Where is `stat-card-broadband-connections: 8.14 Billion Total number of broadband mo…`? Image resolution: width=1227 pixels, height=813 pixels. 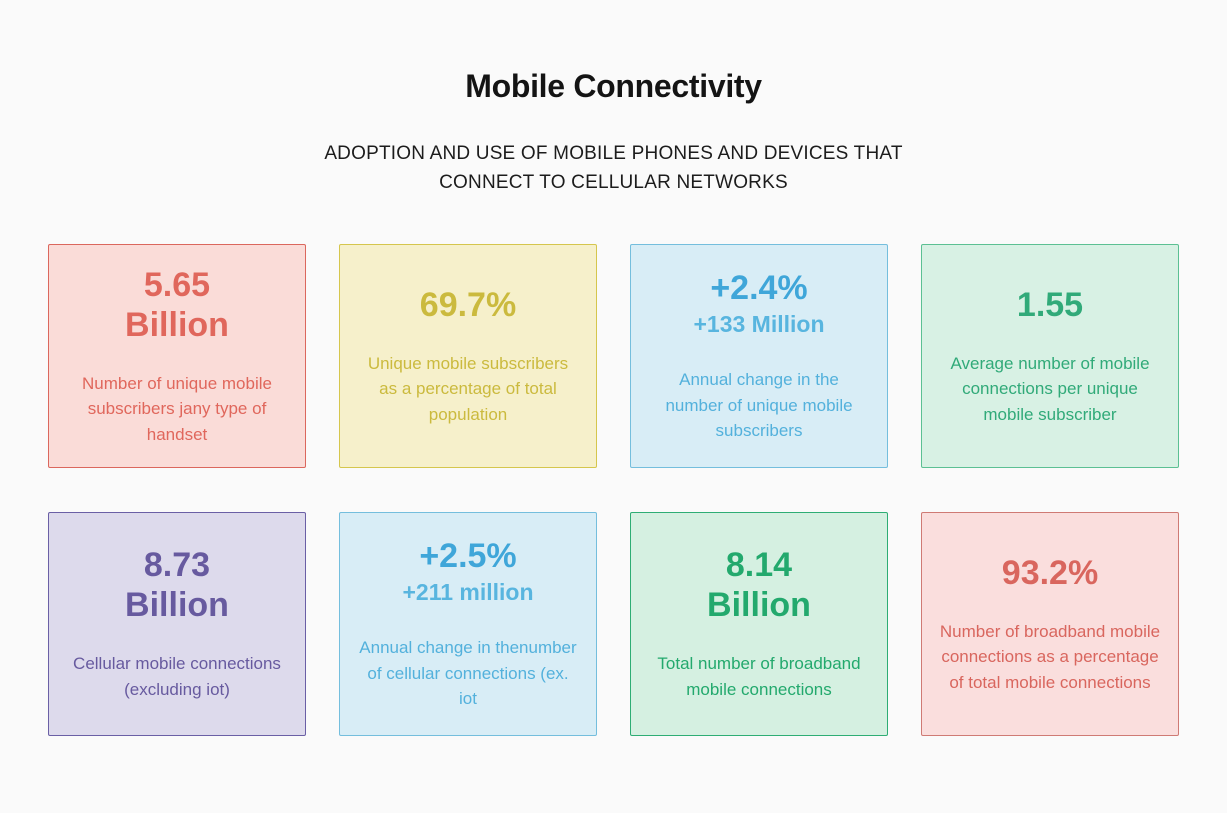 stat-card-broadband-connections: 8.14 Billion Total number of broadband mo… is located at coordinates (759, 623).